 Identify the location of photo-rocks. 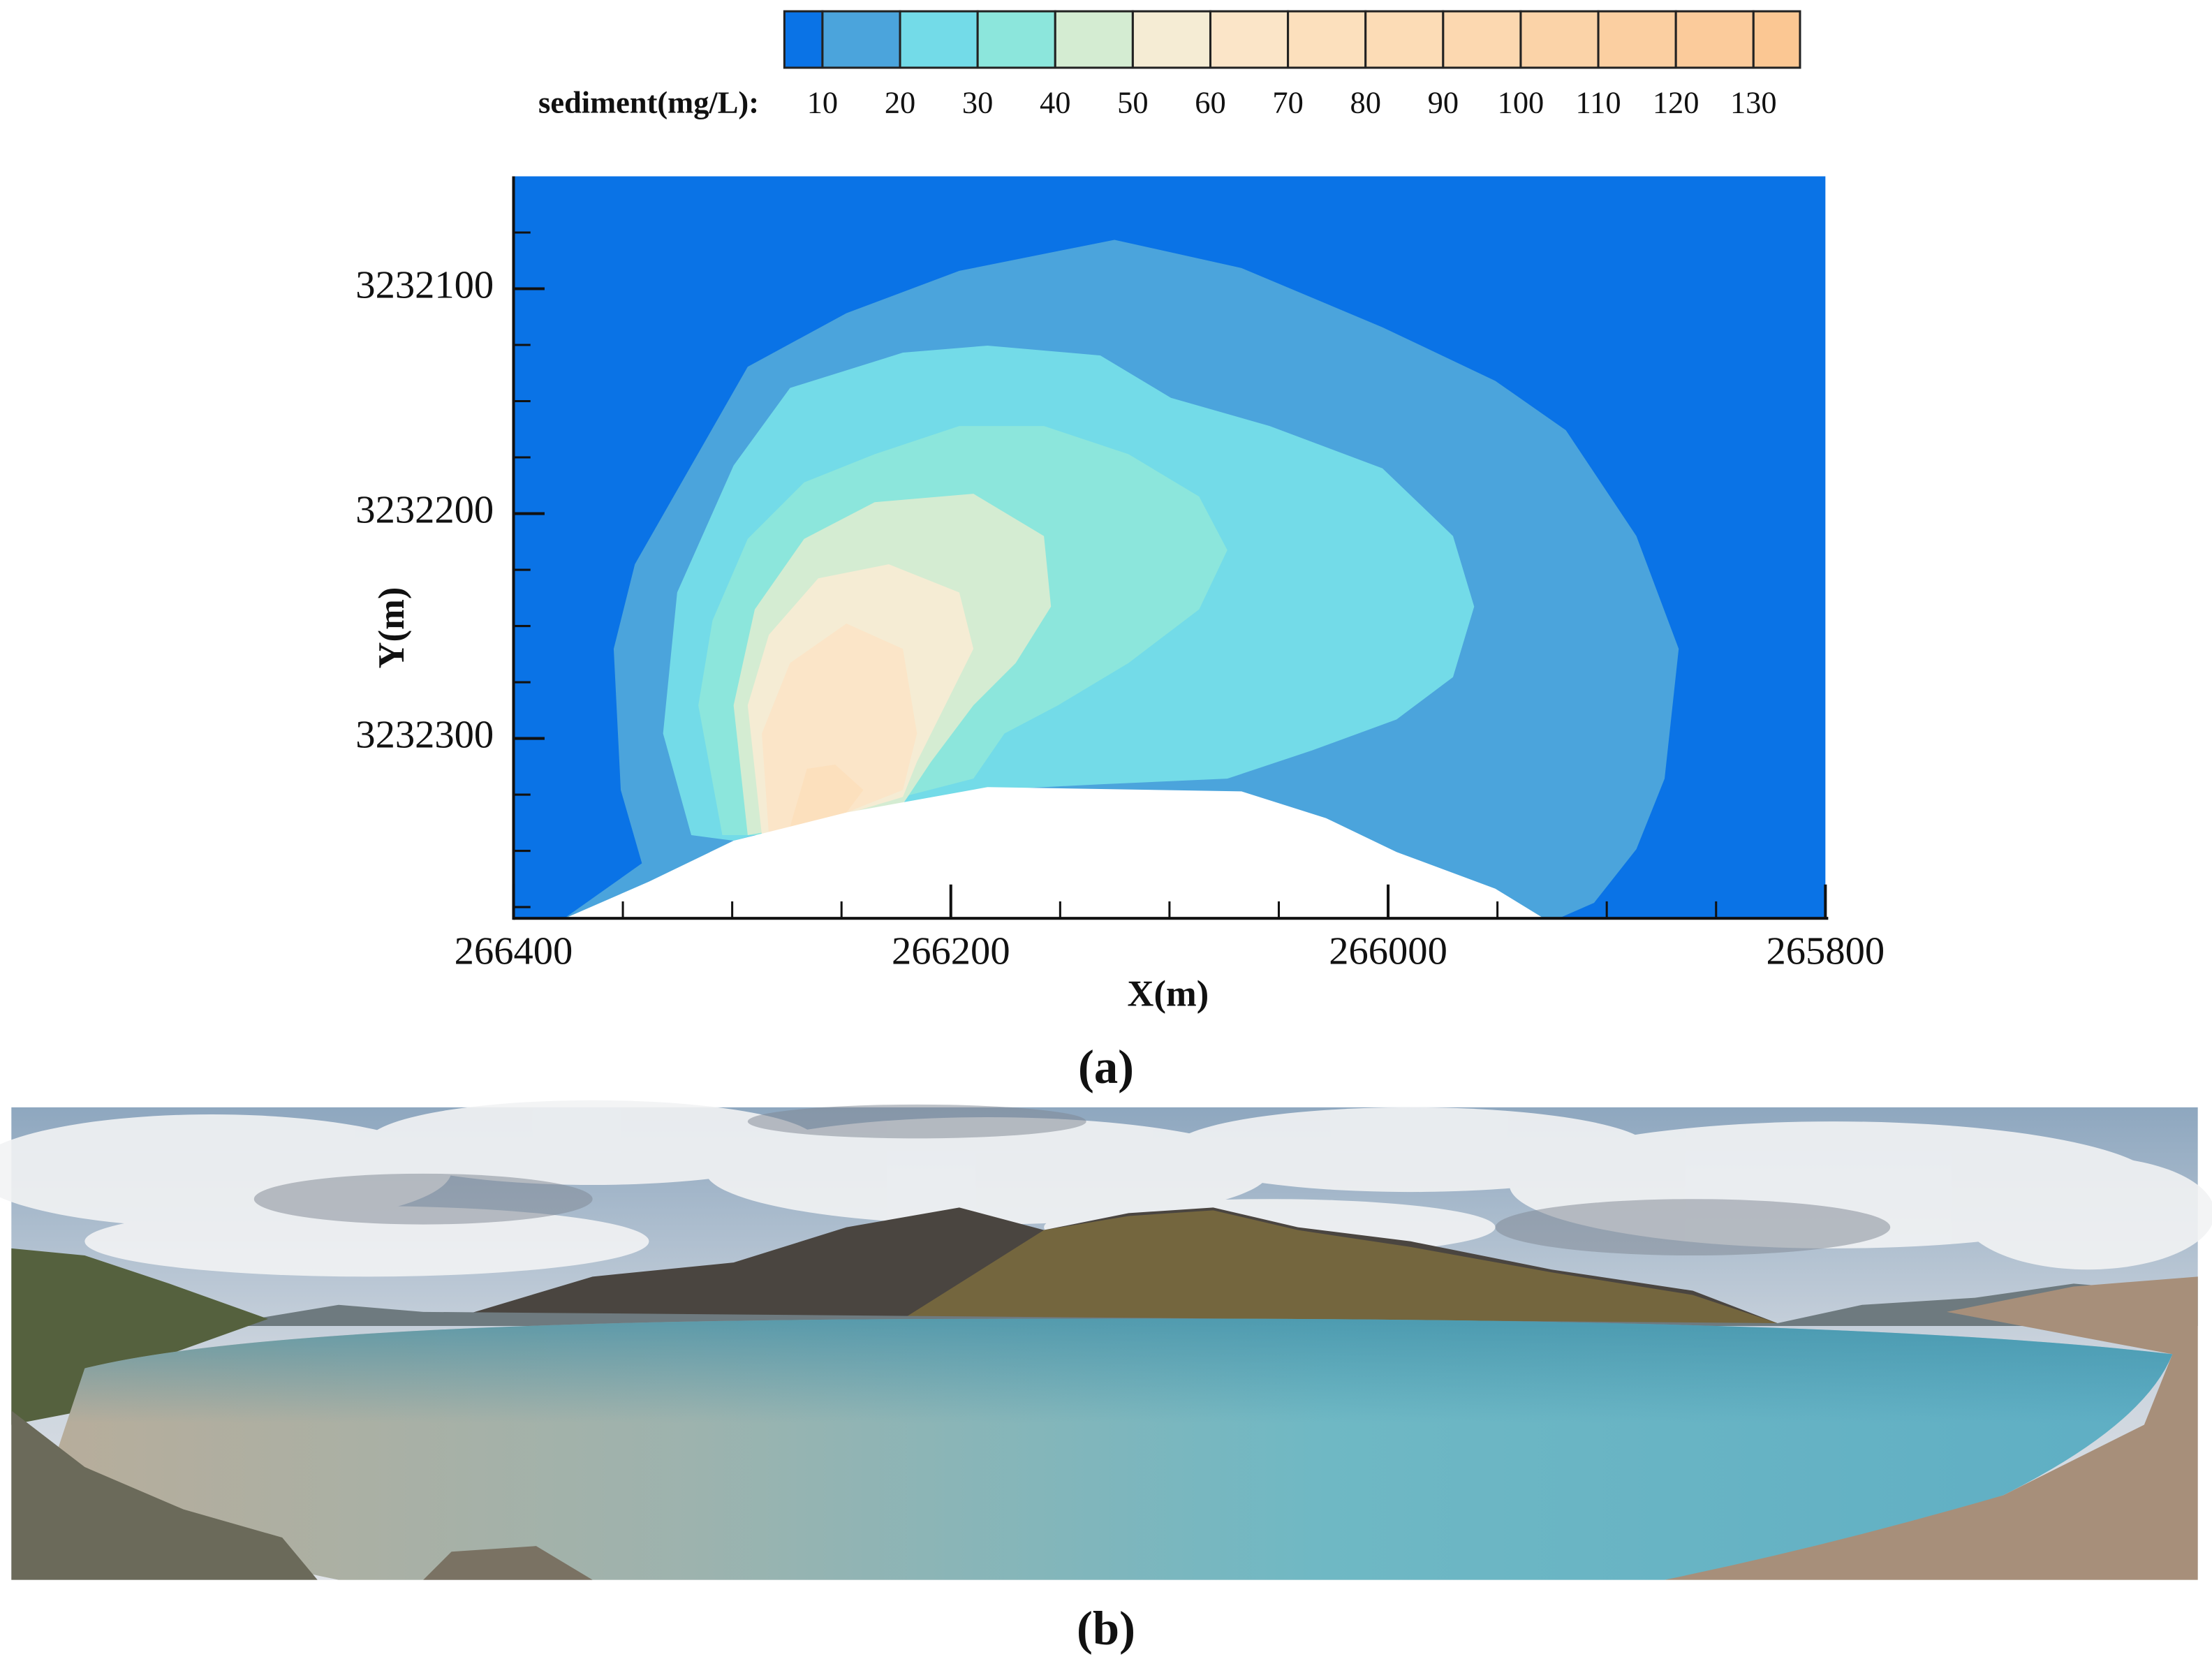
(508, 1563).